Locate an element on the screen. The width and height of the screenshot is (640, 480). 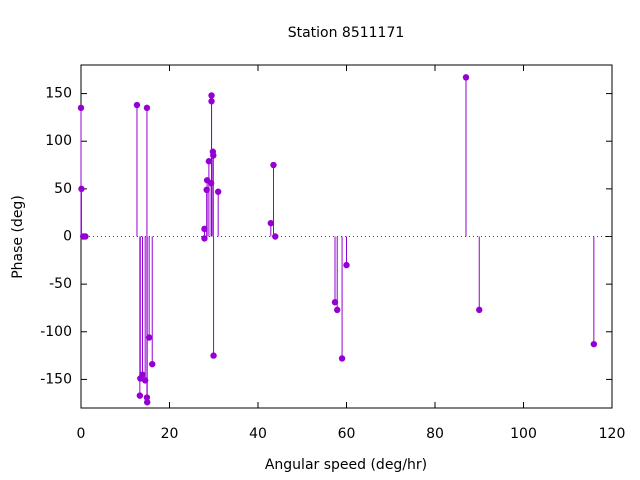
y-tick-label: -50 is located at coordinates (60, 284).